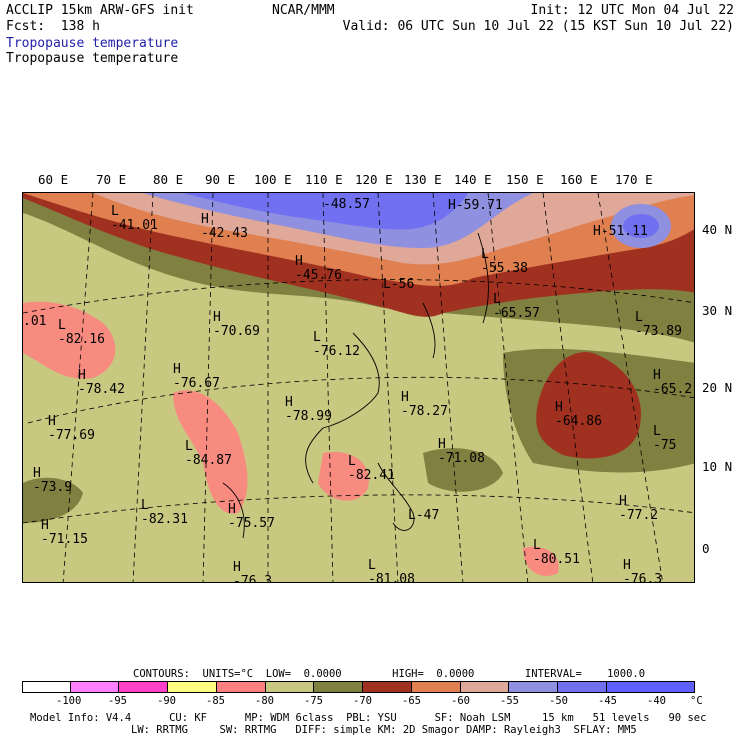 The height and width of the screenshot is (740, 740). I want to click on lat-label: 10 N, so click(717, 466).